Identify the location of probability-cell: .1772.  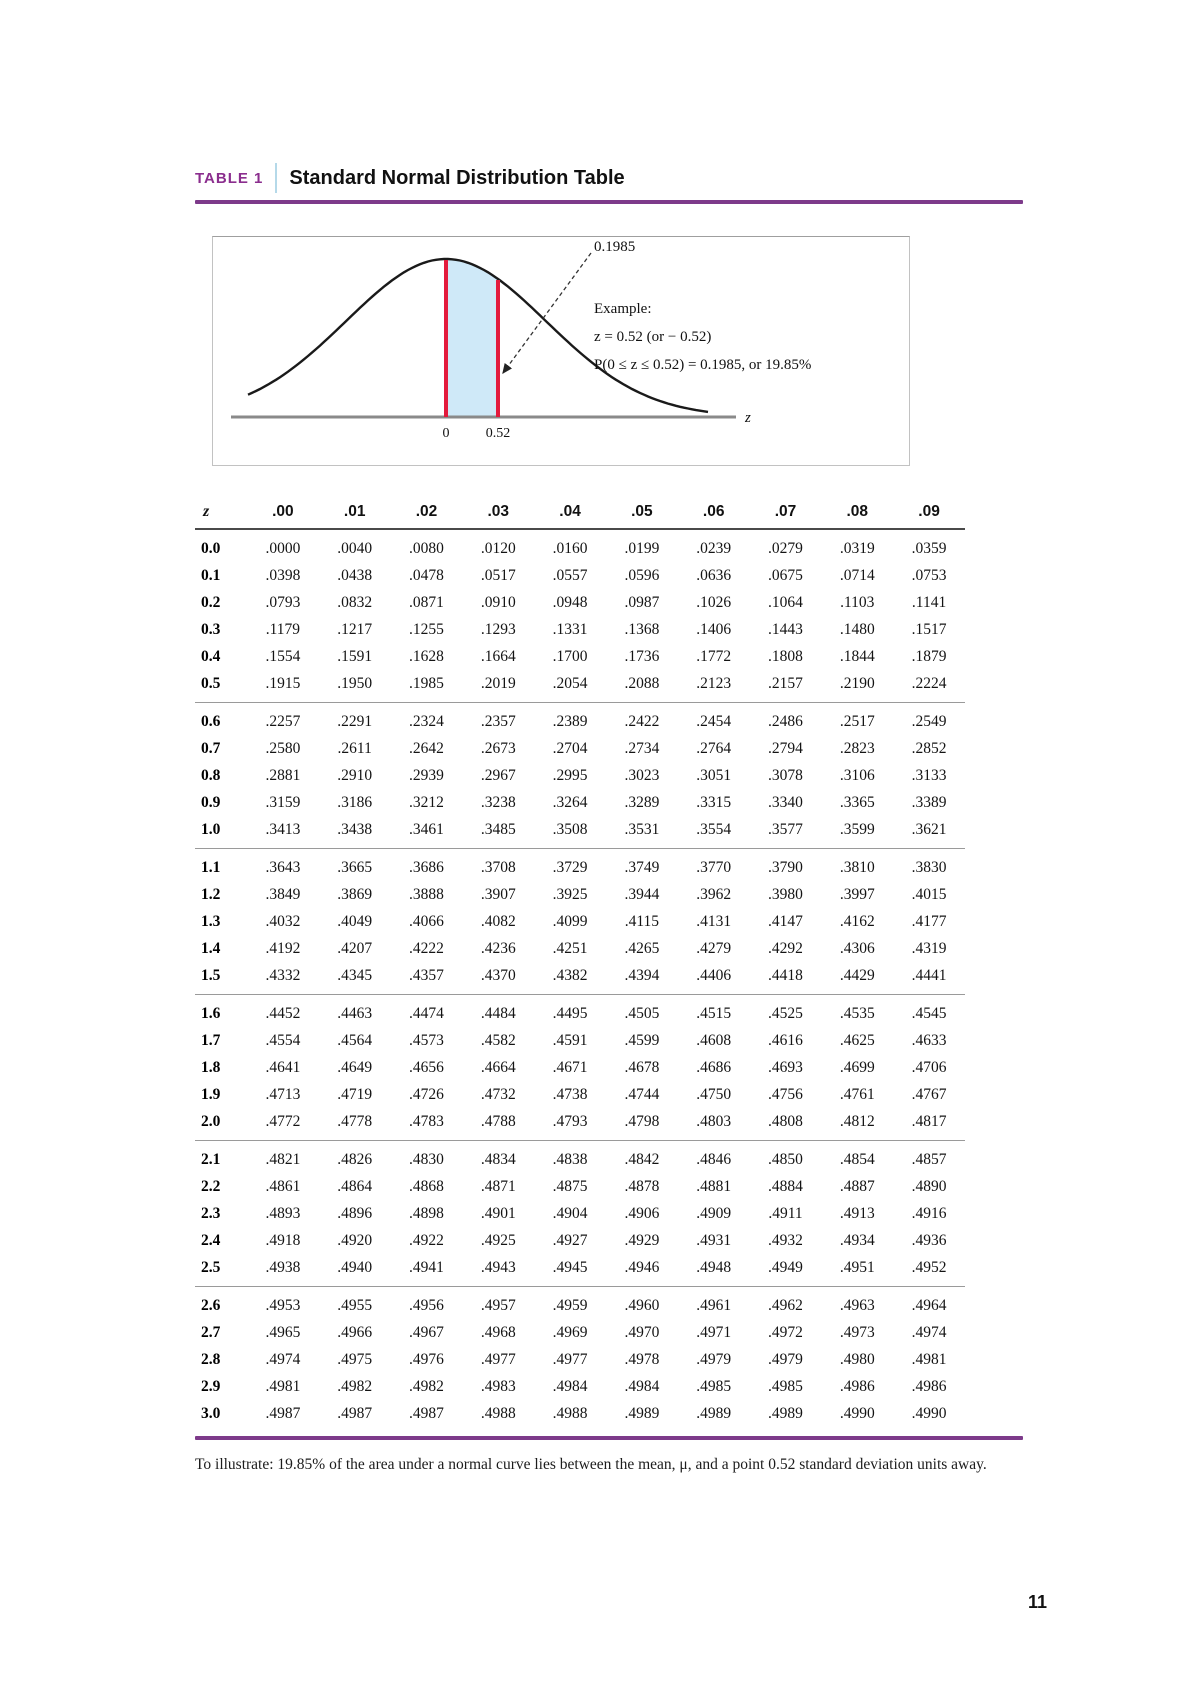
(714, 656).